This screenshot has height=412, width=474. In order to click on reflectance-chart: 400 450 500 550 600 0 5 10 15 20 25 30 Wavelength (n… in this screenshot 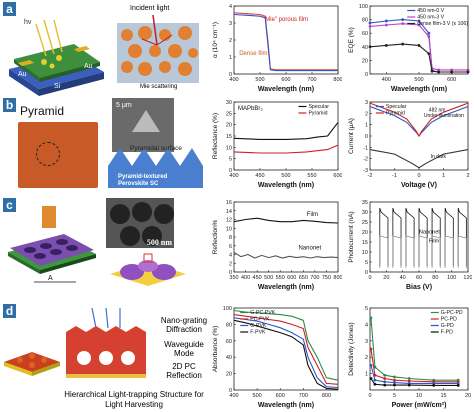, I will do `click(276, 144)`.